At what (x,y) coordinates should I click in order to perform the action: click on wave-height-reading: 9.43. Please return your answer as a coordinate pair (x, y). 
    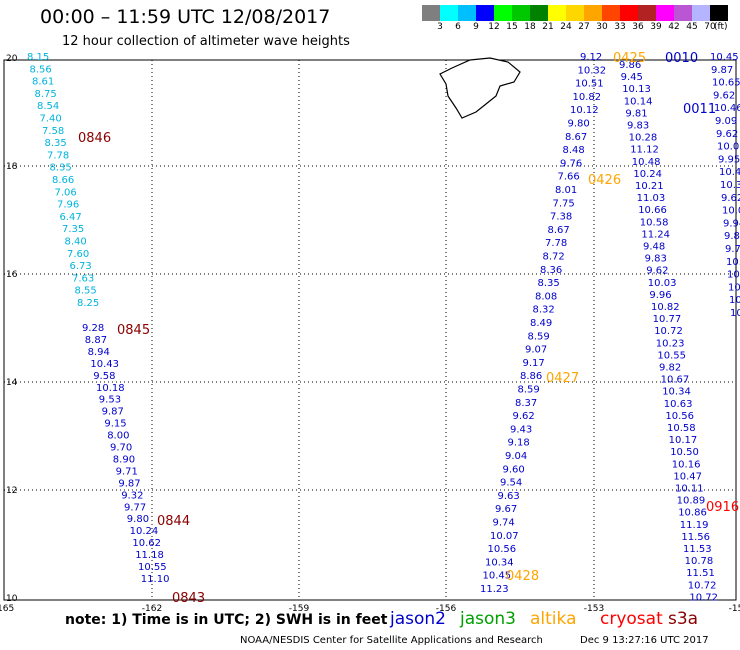
    Looking at the image, I should click on (521, 429).